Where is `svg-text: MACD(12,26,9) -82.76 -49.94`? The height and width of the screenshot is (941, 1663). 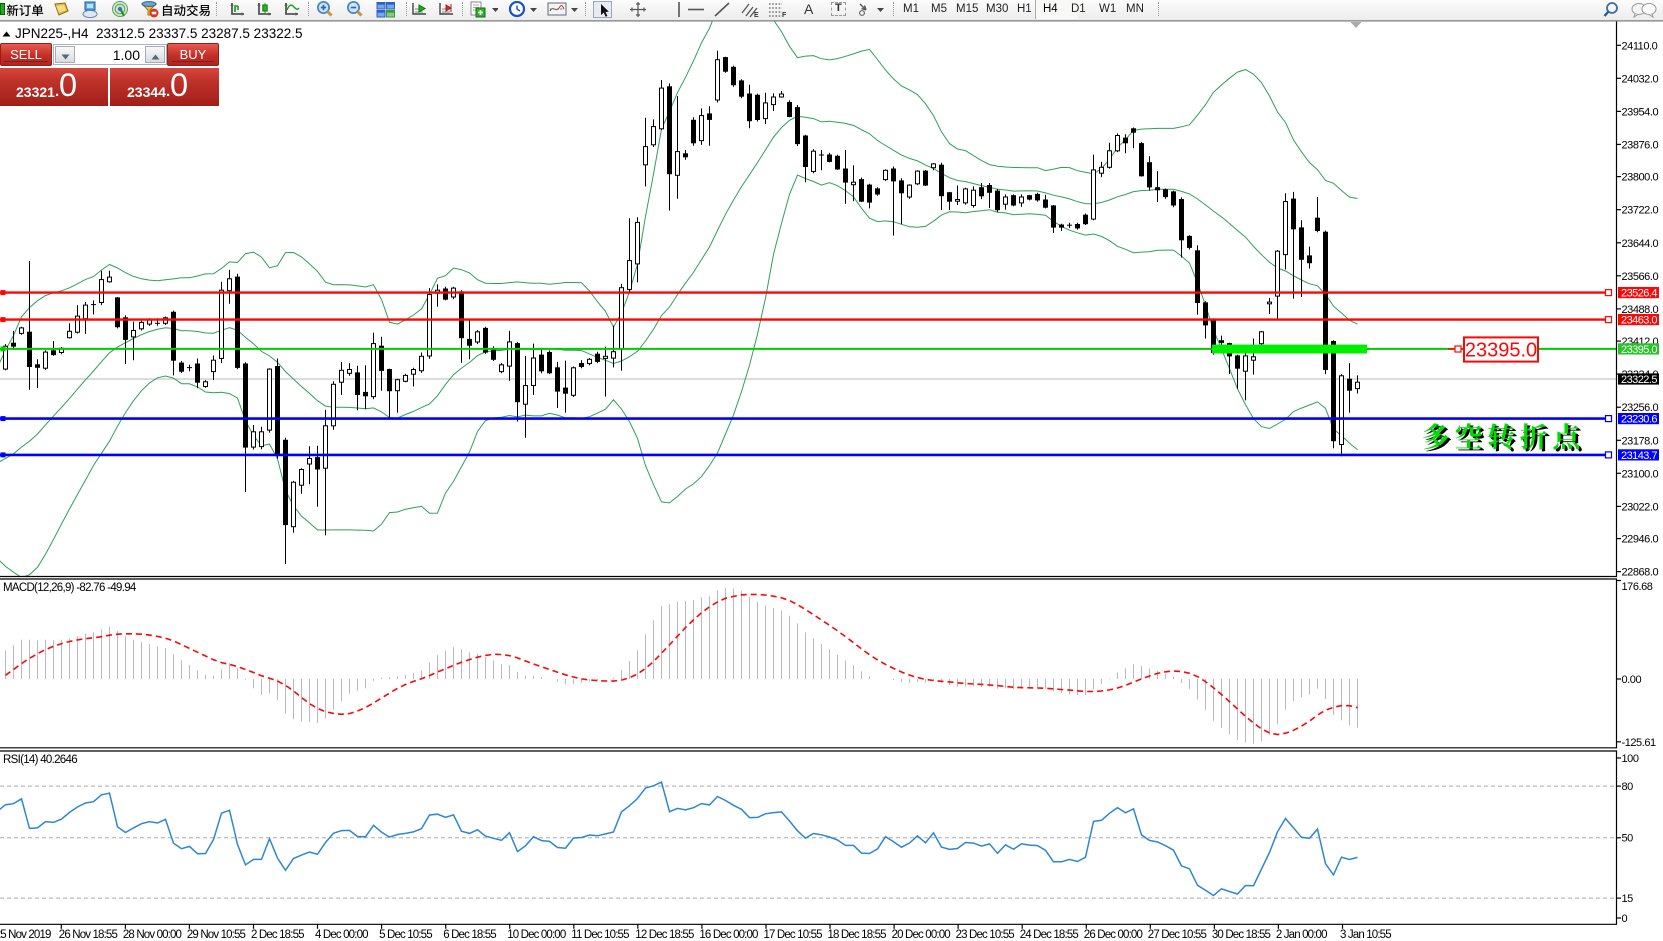
svg-text: MACD(12,26,9) -82.76 -49.94 is located at coordinates (70, 588).